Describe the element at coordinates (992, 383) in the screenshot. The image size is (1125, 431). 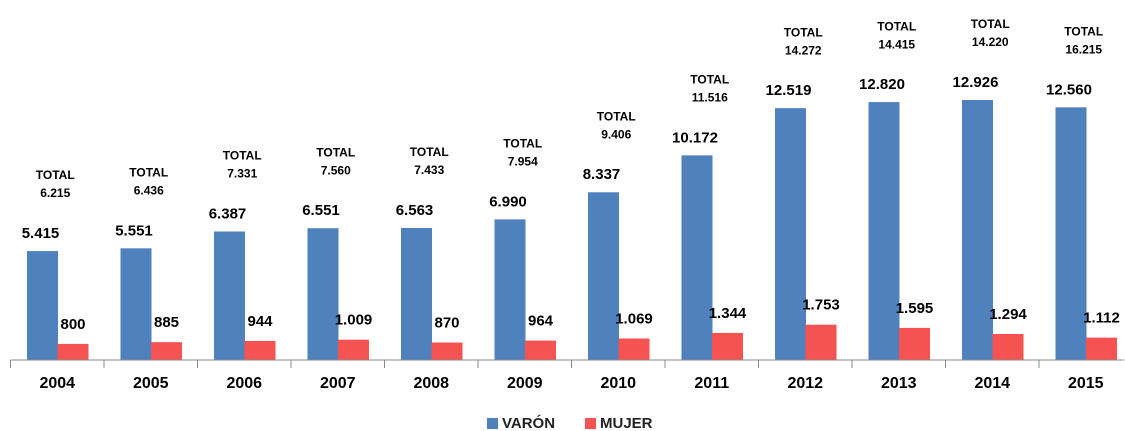
I see `x-tick-label: 2014` at that location.